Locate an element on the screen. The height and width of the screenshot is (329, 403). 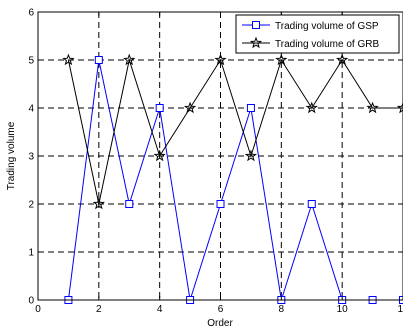
y-axis-label: Trading volume is located at coordinates (11, 155).